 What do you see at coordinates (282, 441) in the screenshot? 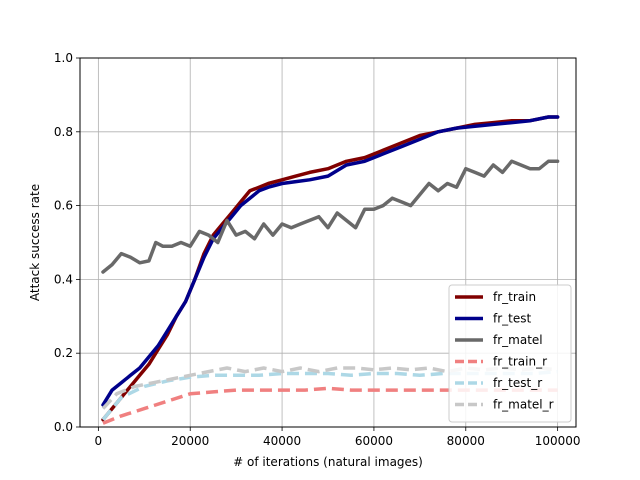
I see `x-tick-label: 40000` at bounding box center [282, 441].